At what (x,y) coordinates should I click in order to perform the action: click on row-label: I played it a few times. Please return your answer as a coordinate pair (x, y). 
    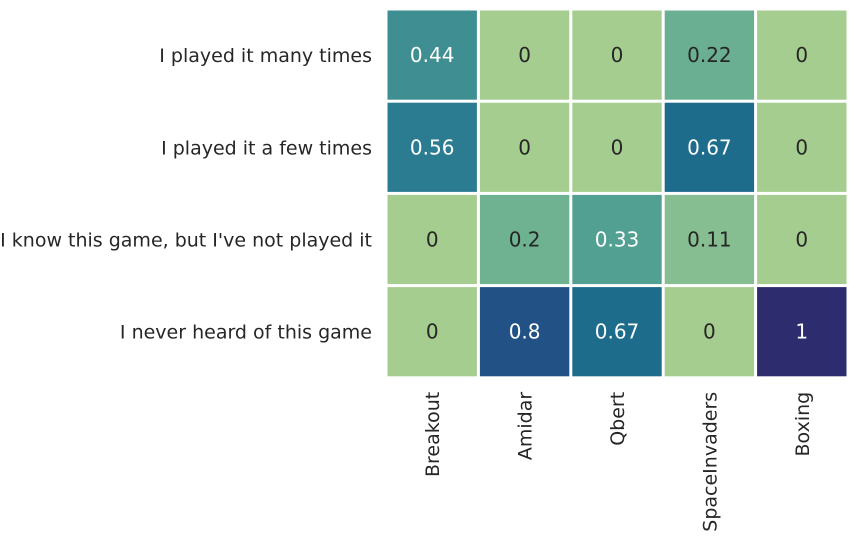
    Looking at the image, I should click on (266, 148).